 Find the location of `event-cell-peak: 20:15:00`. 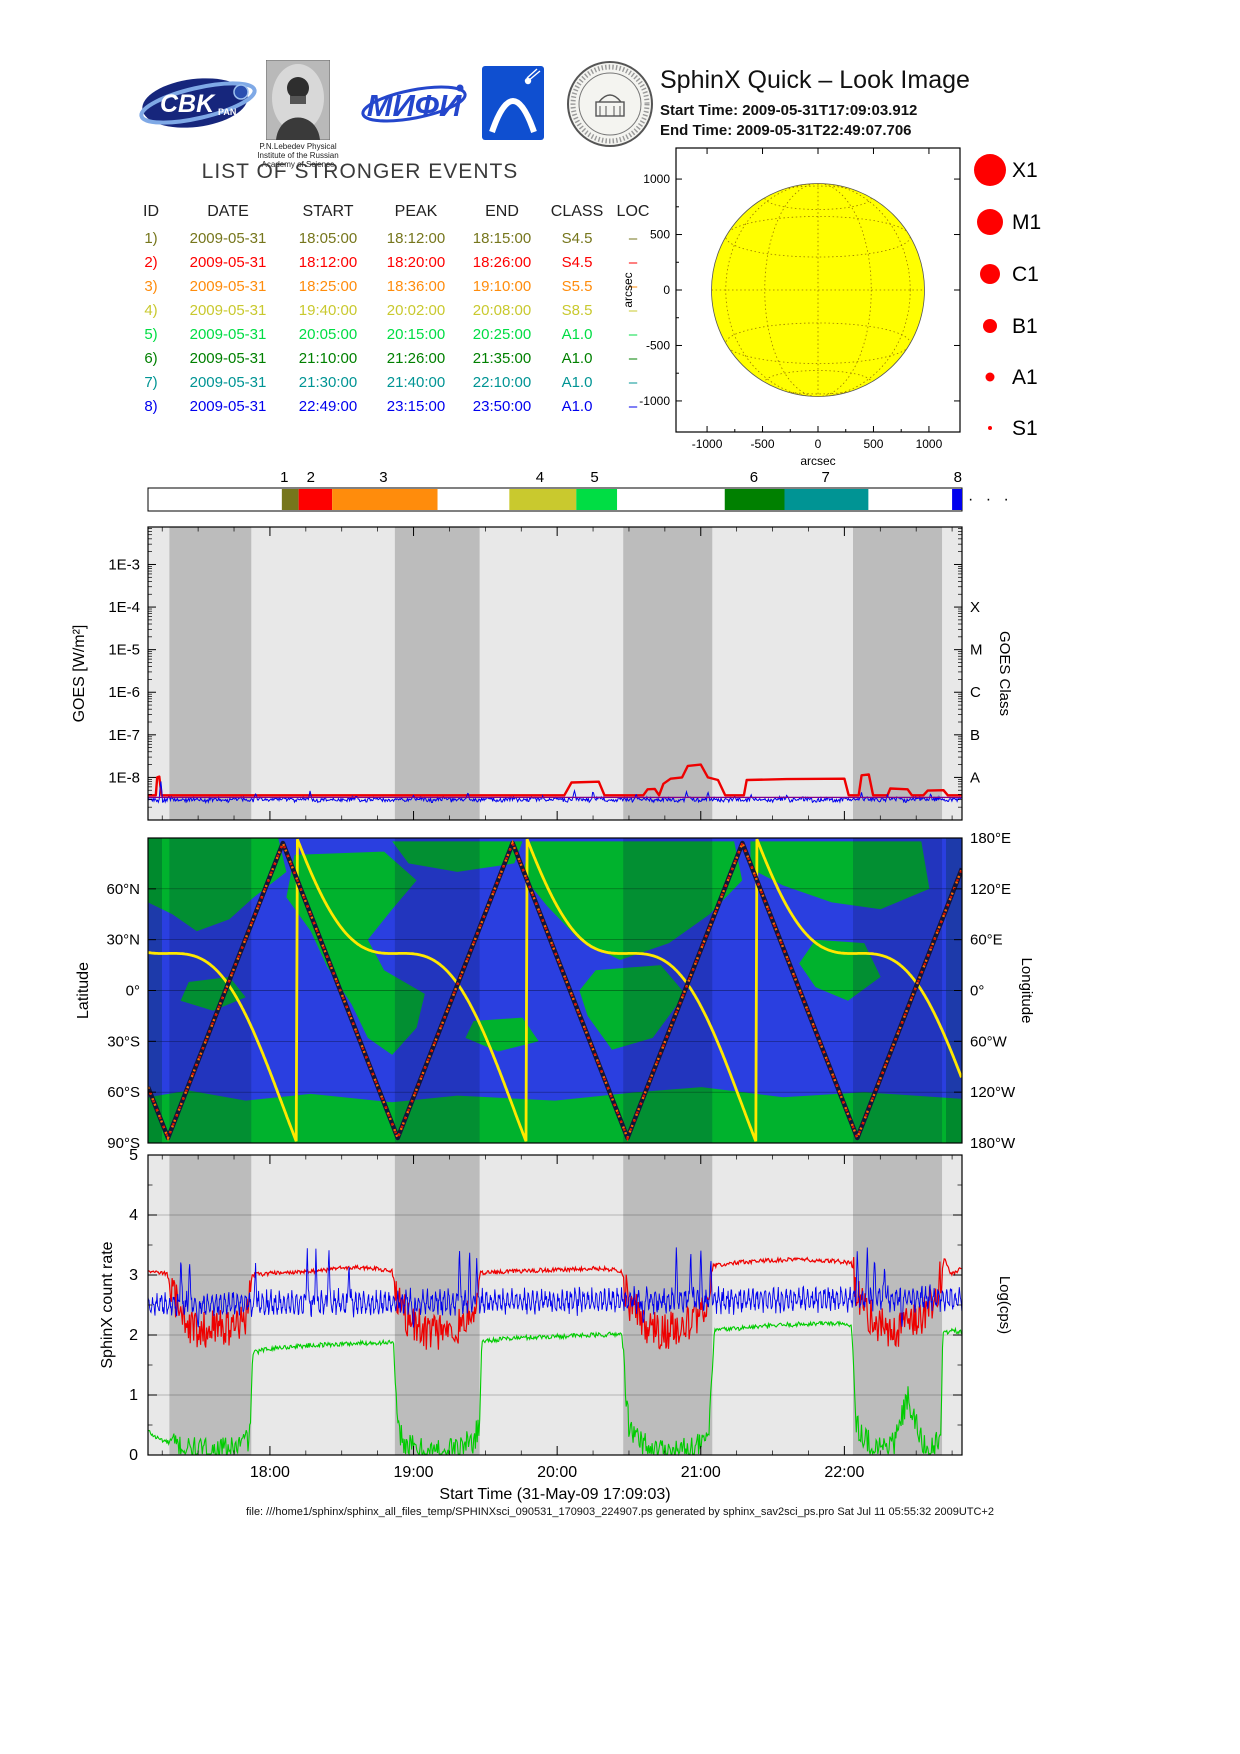

event-cell-peak: 20:15:00 is located at coordinates (416, 334).